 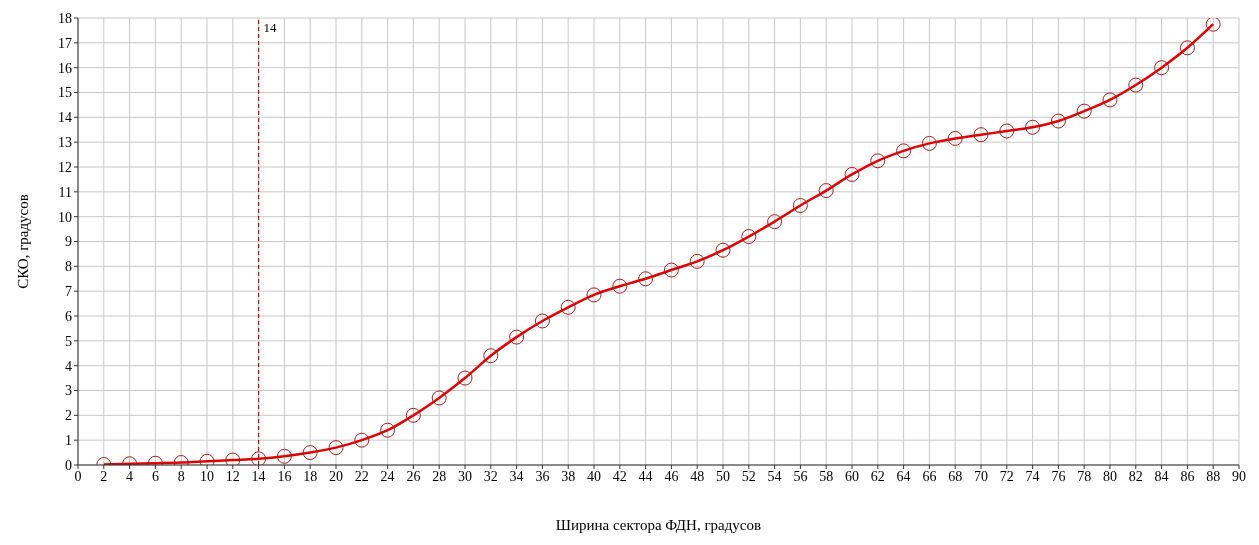 I want to click on y-tick-label: 7, so click(x=68, y=292).